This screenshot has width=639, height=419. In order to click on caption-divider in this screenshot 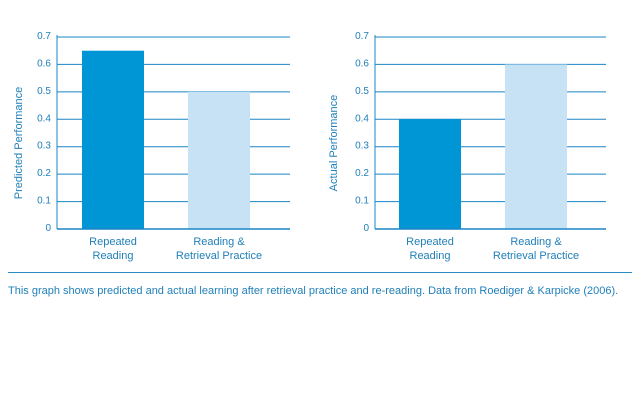, I will do `click(320, 272)`.